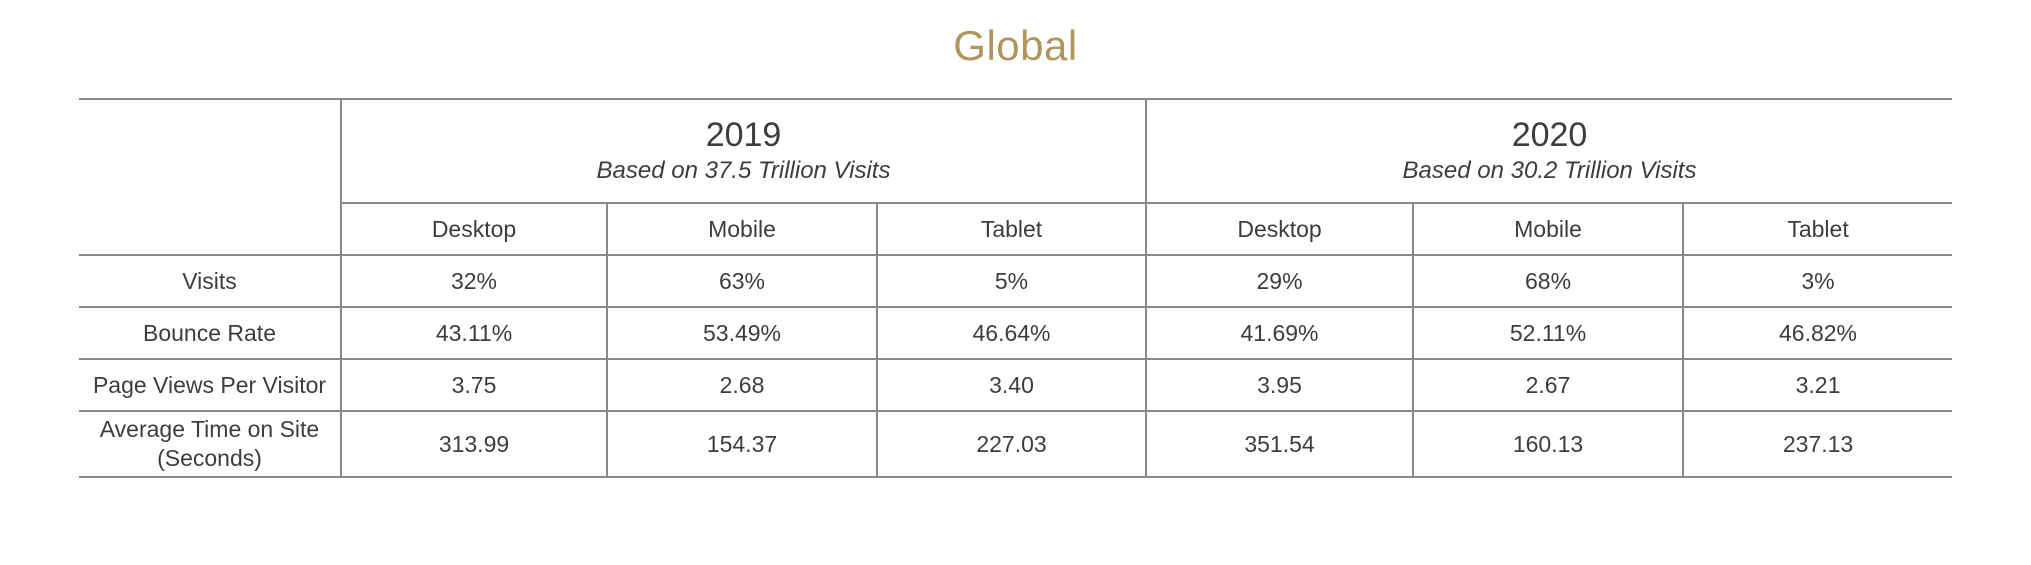 Image resolution: width=2031 pixels, height=565 pixels. Describe the element at coordinates (1549, 170) in the screenshot. I see `year-subtitle-2020: Based on 30.2 Trillion Visits` at that location.